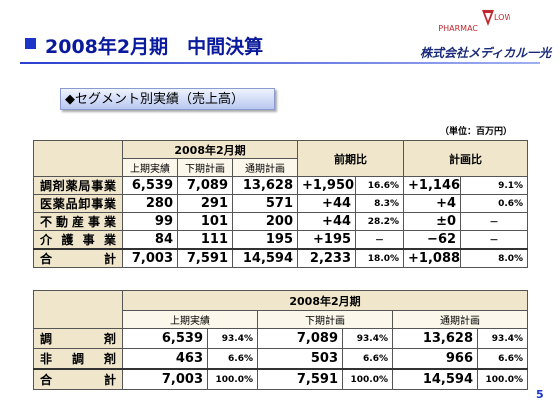 The width and height of the screenshot is (560, 420). I want to click on section-heading: ◆セグメント別実績（売上高）, so click(167, 99).